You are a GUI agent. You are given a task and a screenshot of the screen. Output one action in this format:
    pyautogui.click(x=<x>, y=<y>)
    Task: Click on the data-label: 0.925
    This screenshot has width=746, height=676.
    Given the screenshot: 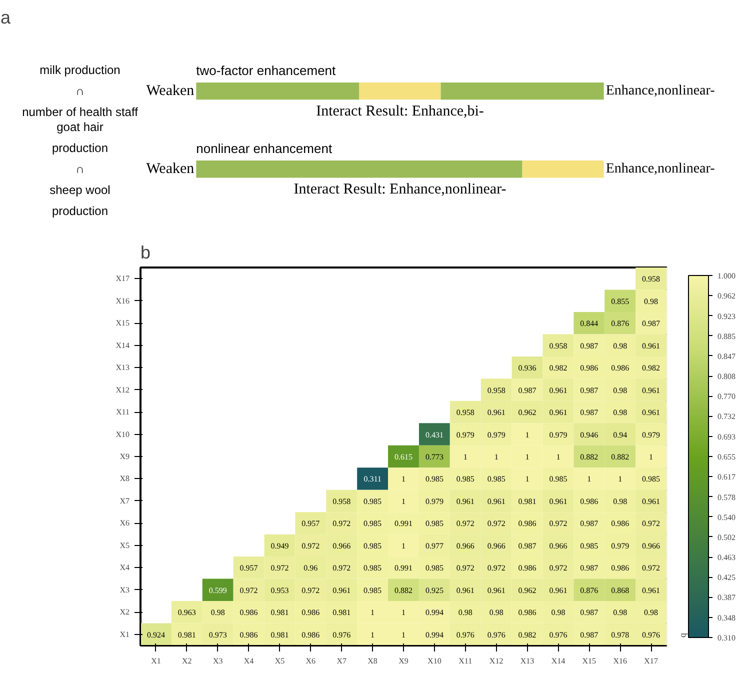 What is the action you would take?
    pyautogui.click(x=434, y=590)
    